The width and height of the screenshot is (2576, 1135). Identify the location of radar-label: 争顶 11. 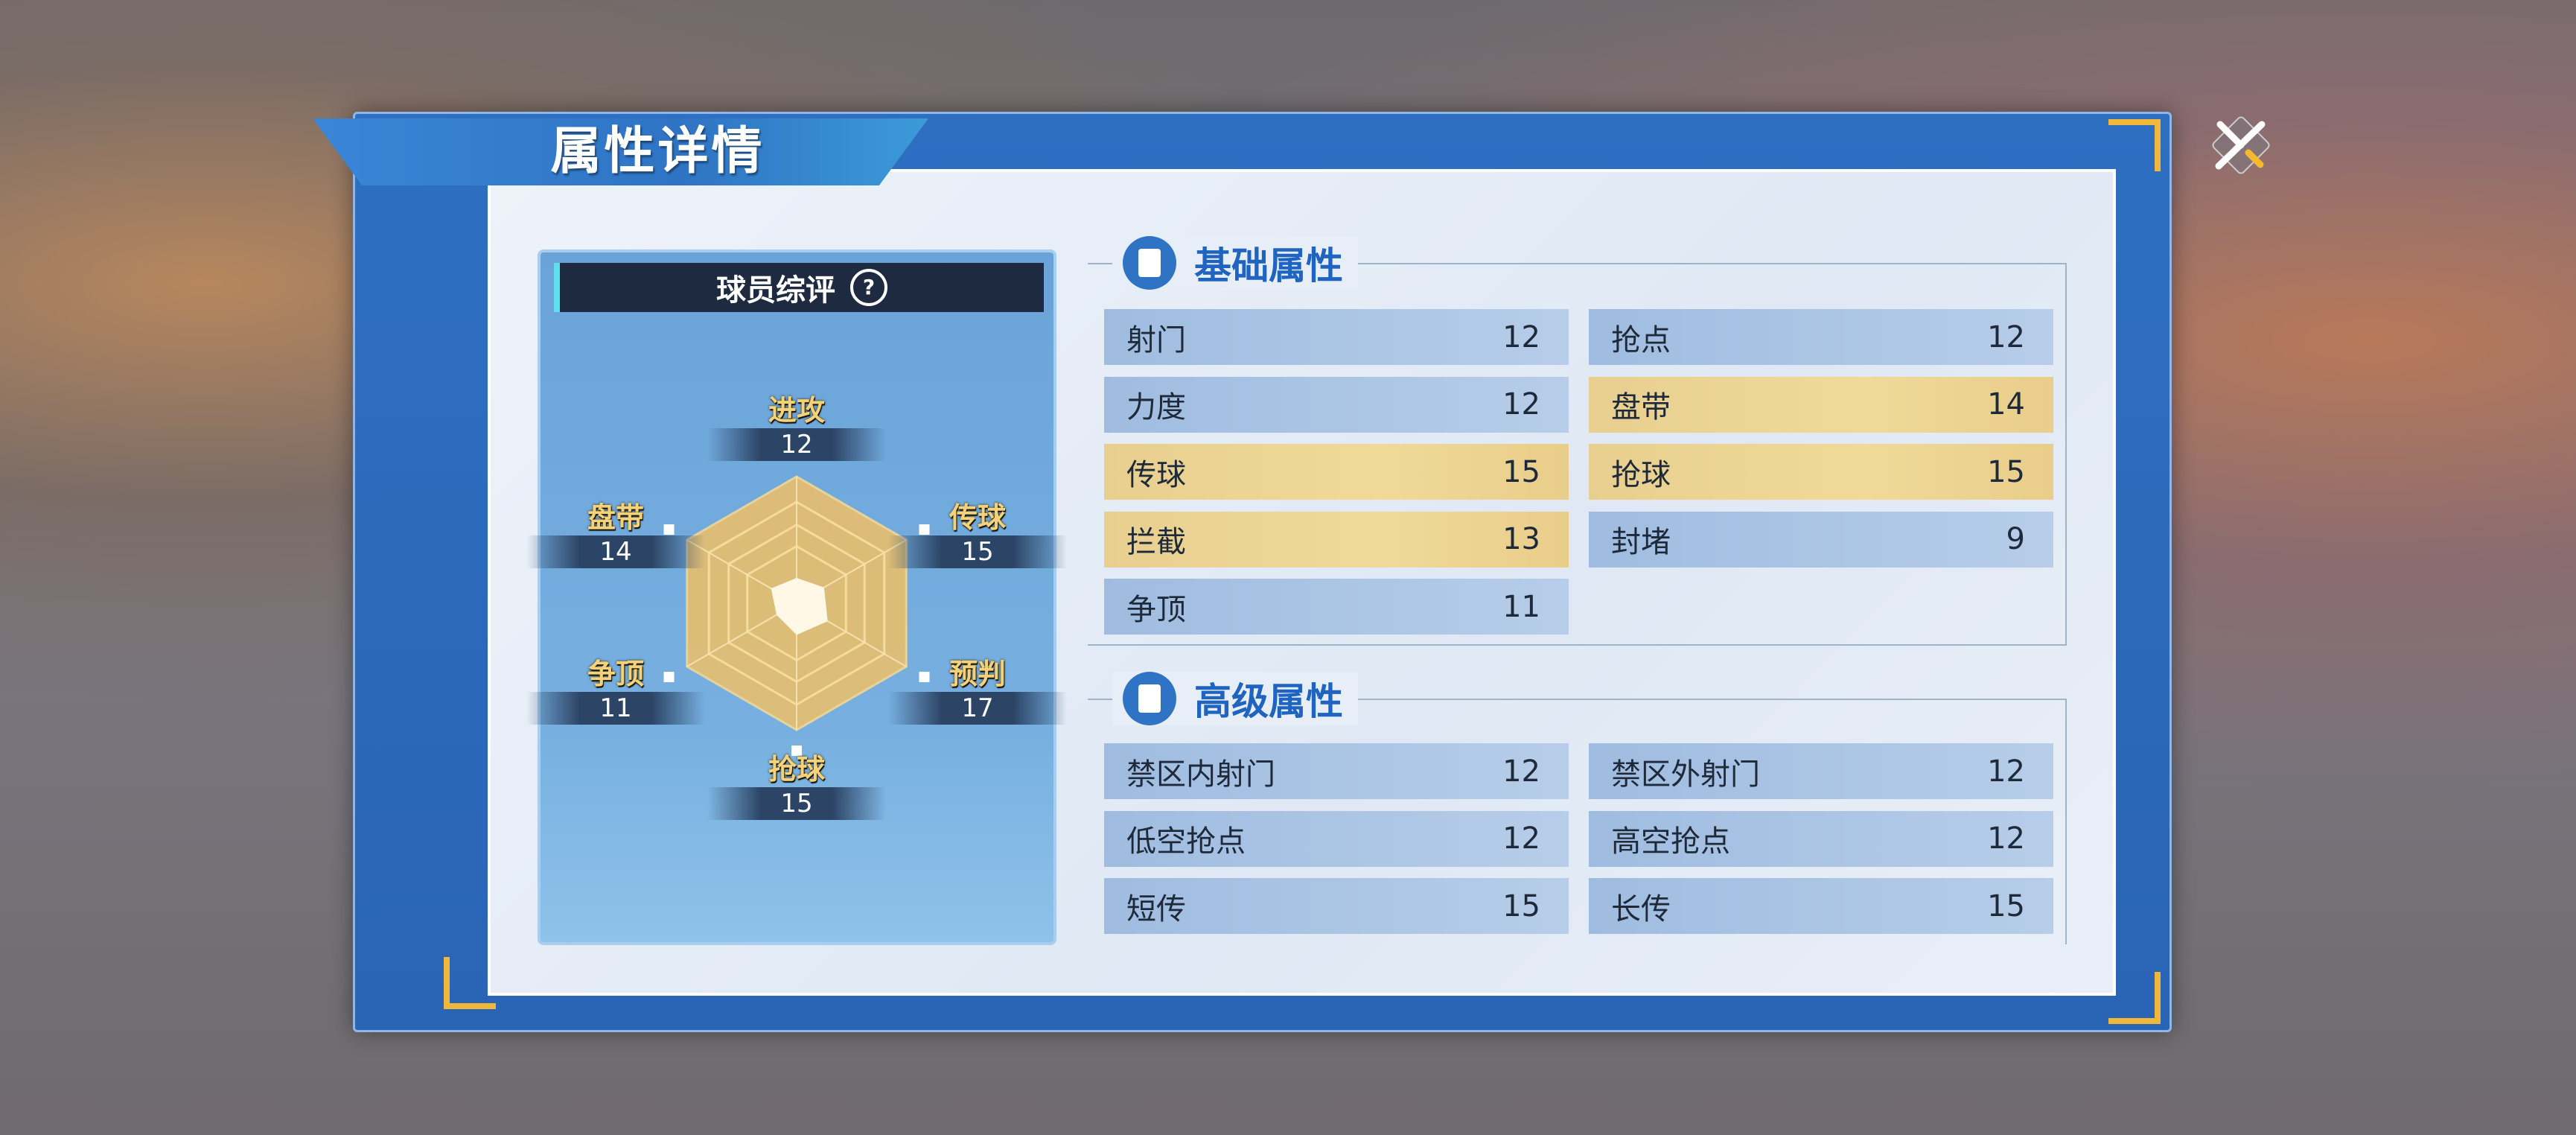
(615, 688).